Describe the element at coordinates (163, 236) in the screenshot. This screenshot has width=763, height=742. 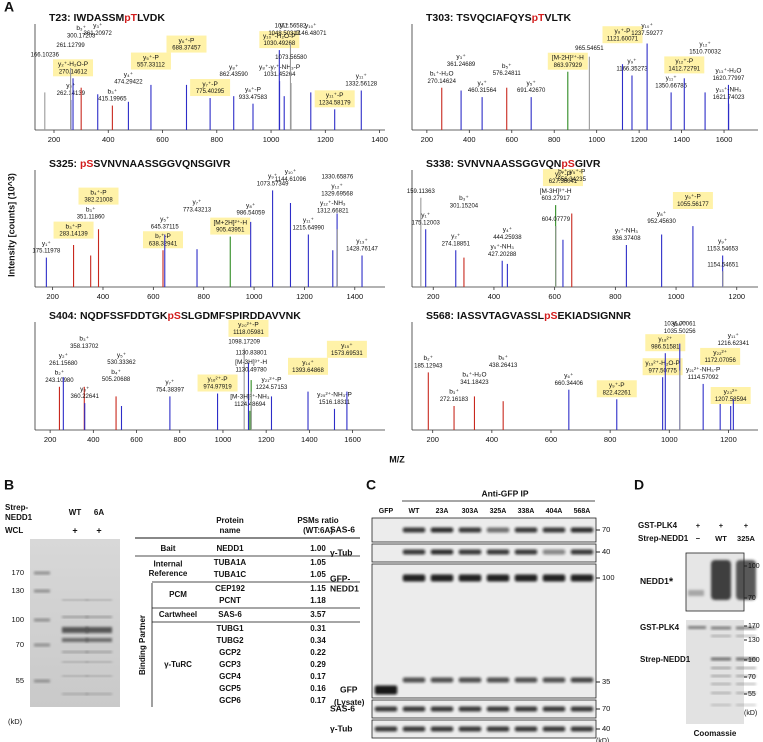
I see `peak-ion: b₇⁺-P` at that location.